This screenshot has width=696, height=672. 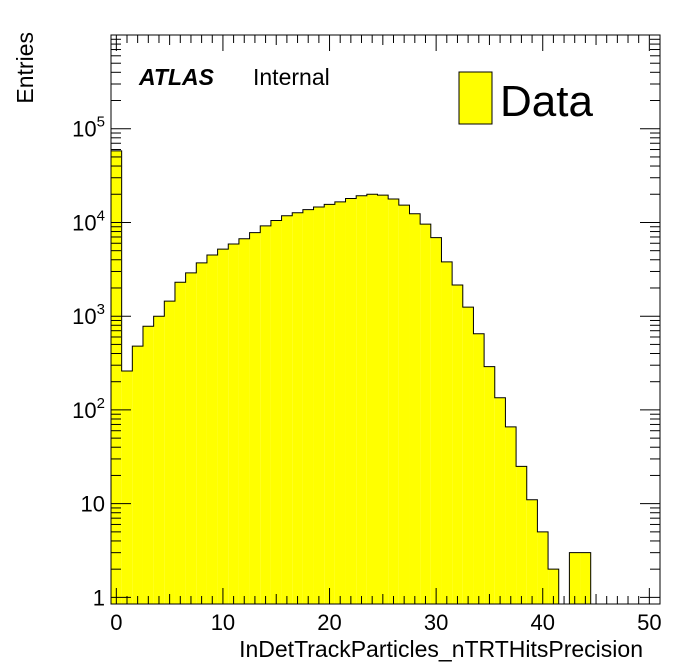 I want to click on y-tick-label: 10³, so click(x=88, y=315).